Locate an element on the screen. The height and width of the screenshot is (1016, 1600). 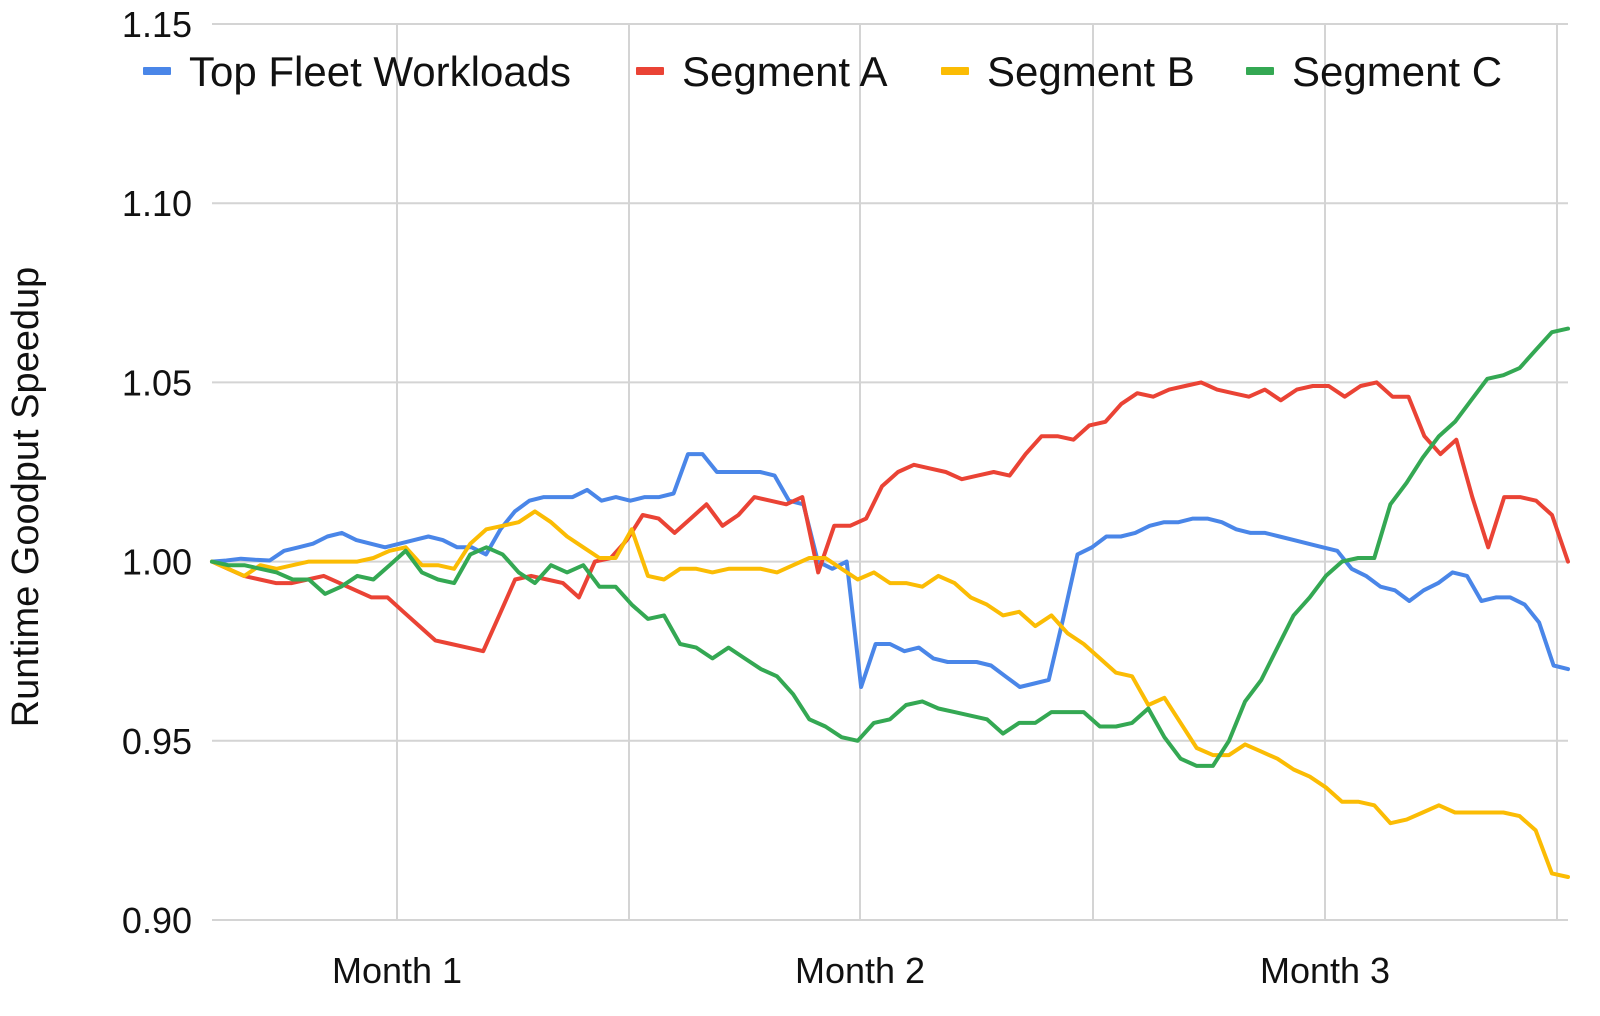
y-tick-label: 1.05 is located at coordinates (157, 382).